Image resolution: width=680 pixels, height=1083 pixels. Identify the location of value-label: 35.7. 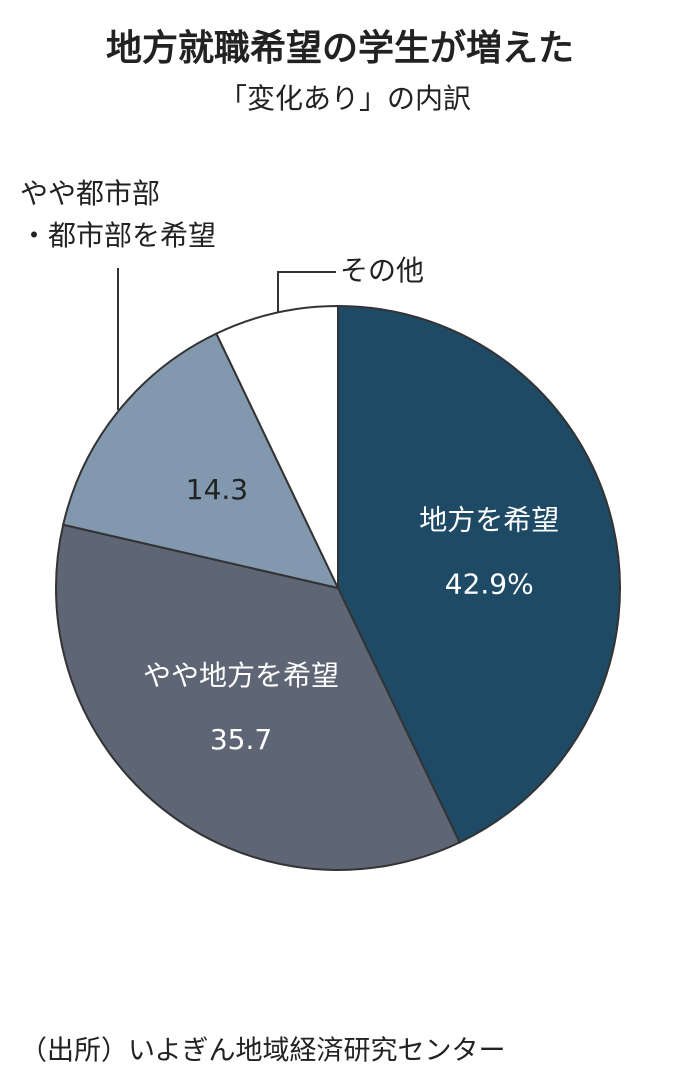
(241, 739).